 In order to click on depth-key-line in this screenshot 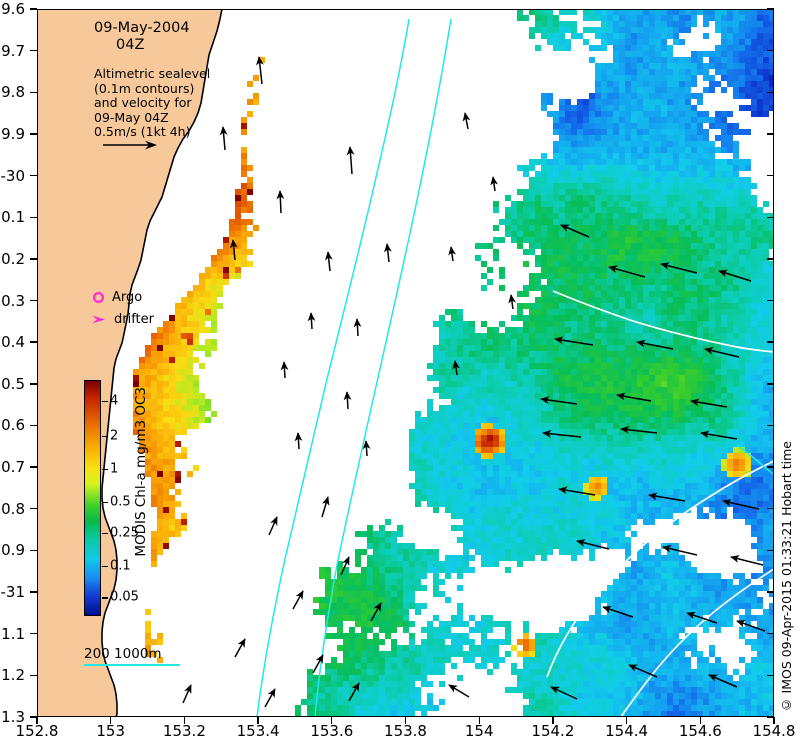, I will do `click(132, 665)`.